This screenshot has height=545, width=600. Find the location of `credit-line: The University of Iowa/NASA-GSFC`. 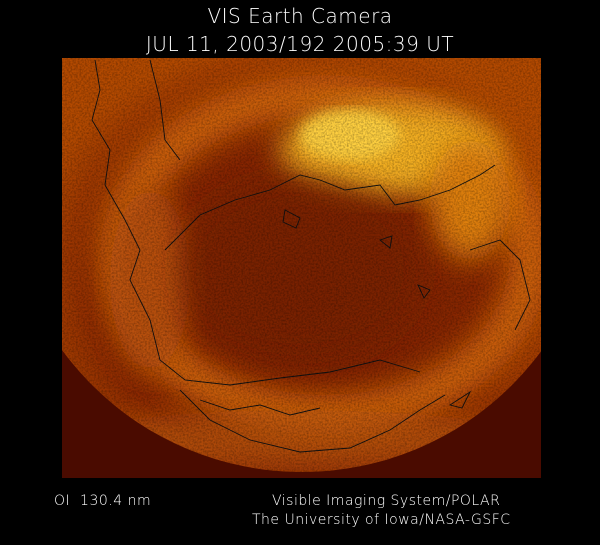

credit-line: The University of Iowa/NASA-GSFC is located at coordinates (381, 520).